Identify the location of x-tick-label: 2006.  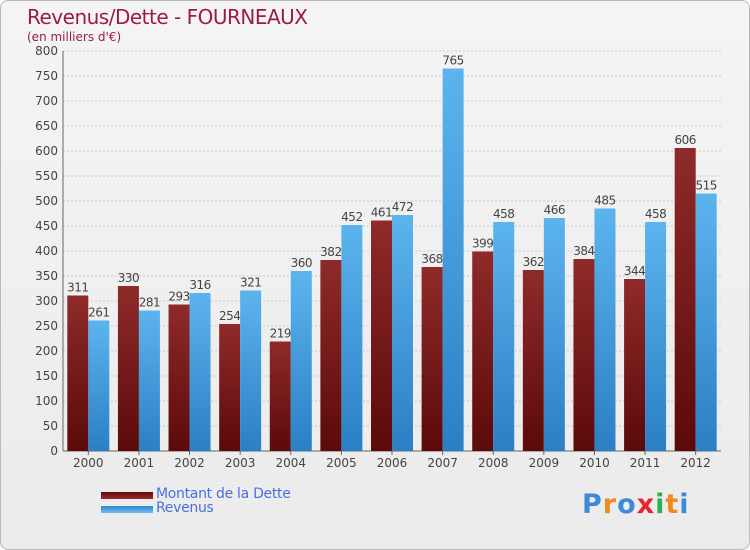
(392, 463).